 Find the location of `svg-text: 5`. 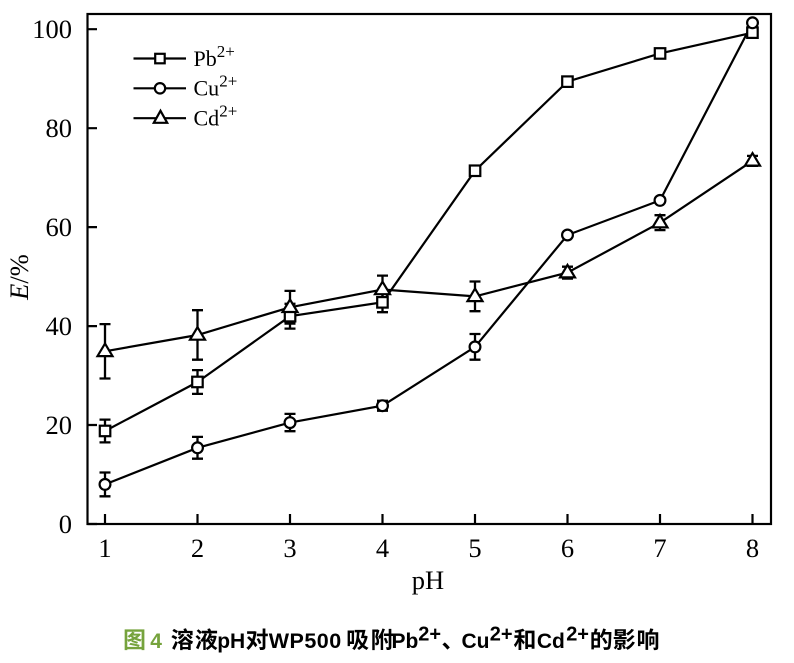

svg-text: 5 is located at coordinates (474, 548).